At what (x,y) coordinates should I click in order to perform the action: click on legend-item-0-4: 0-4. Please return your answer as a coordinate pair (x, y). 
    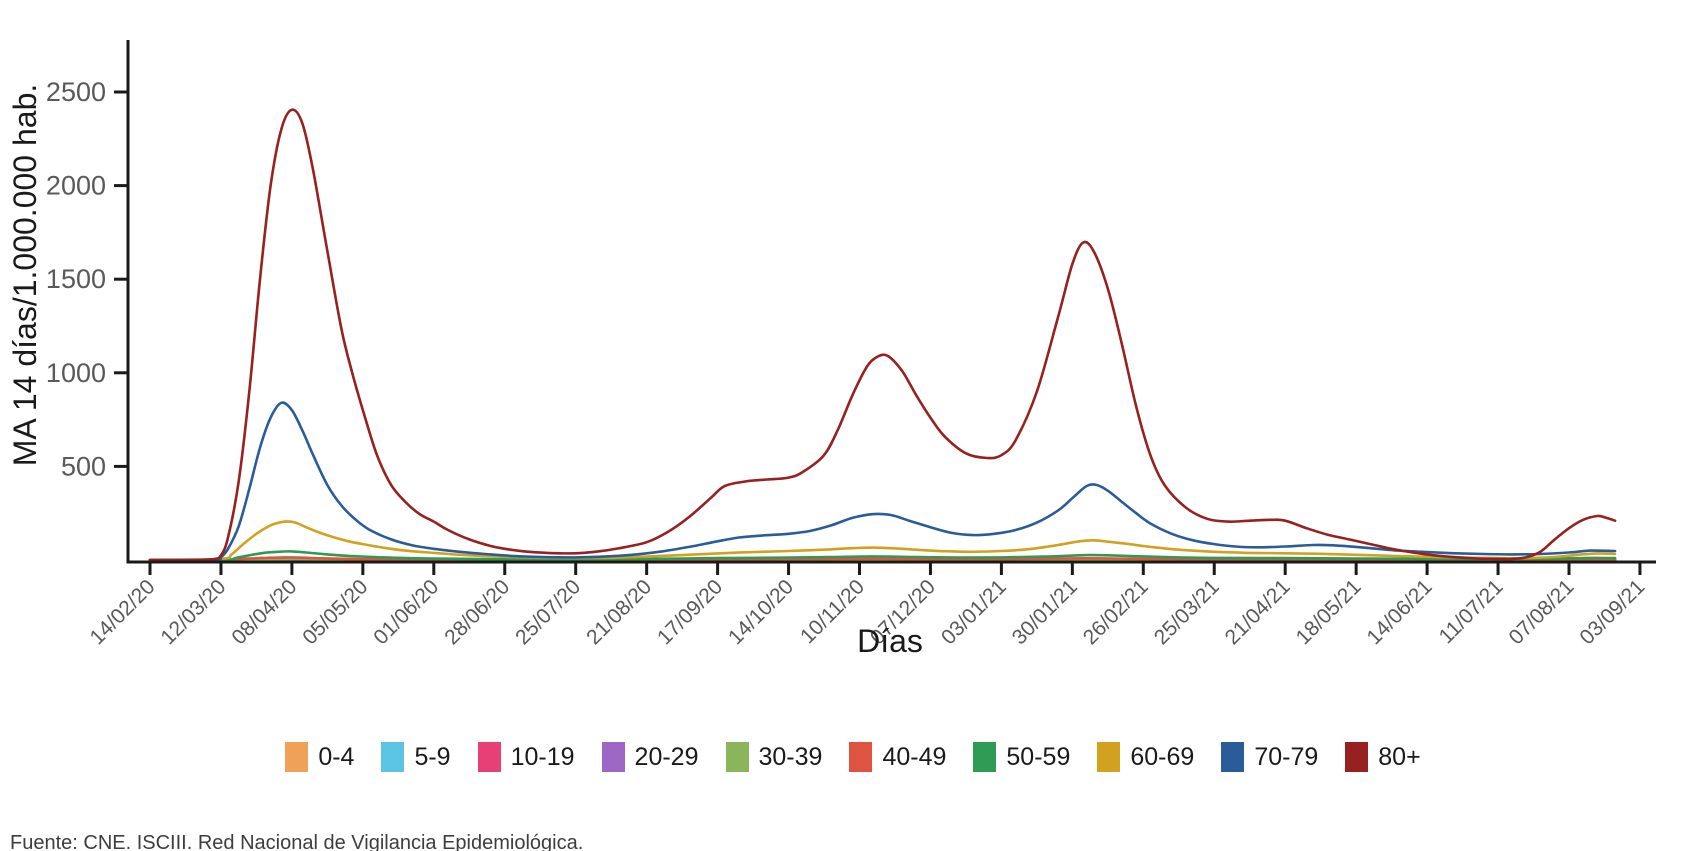
    Looking at the image, I should click on (319, 757).